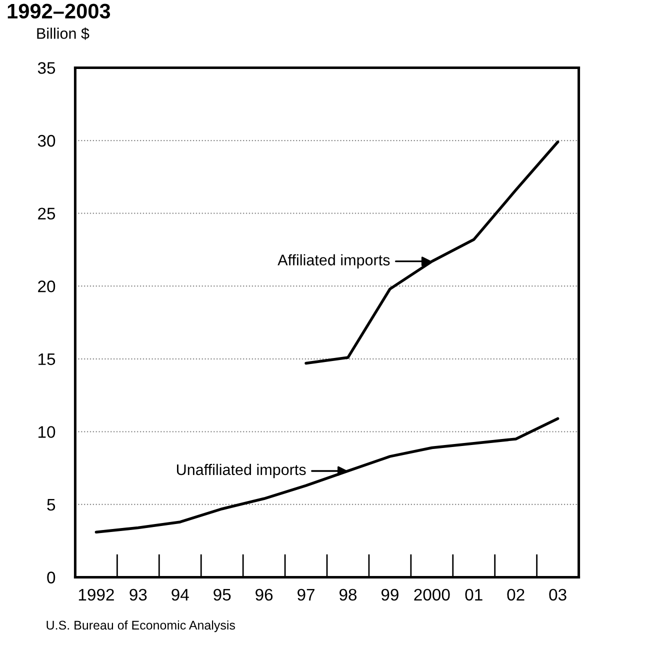  Describe the element at coordinates (473, 594) in the screenshot. I see `x-tick-label: 01` at that location.